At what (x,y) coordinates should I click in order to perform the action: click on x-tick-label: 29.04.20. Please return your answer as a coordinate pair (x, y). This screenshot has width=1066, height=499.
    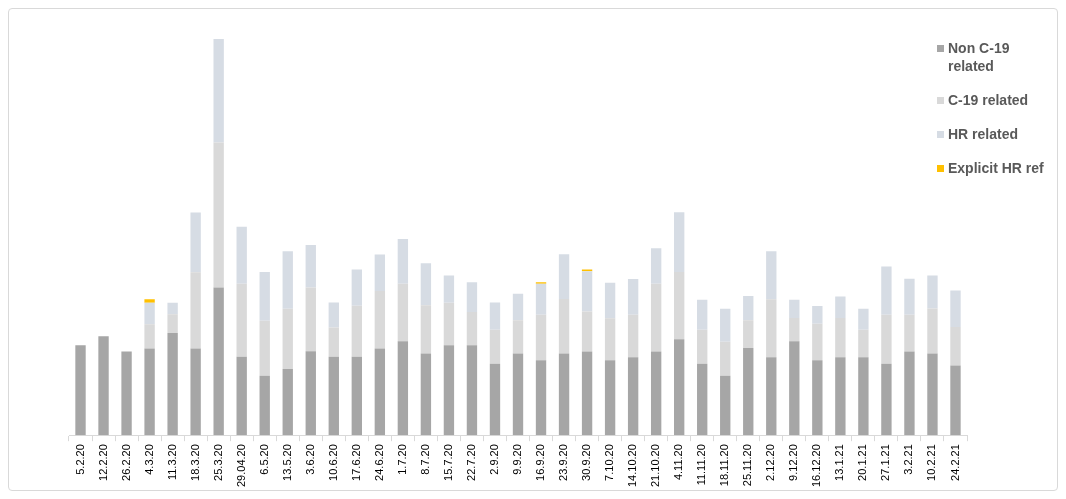
    Looking at the image, I should click on (240, 466).